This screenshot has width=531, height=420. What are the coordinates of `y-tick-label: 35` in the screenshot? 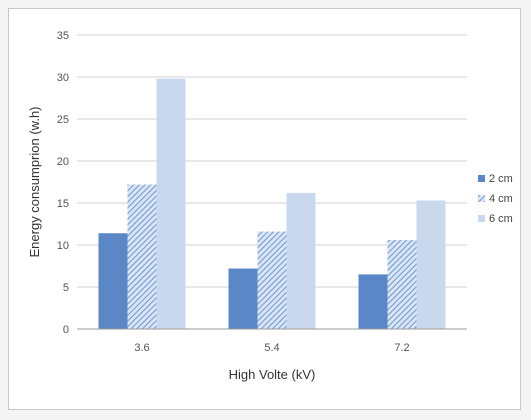 It's located at (63, 36).